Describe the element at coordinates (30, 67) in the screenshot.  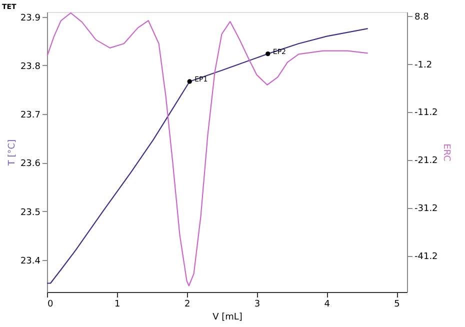
I see `y-tick-label: 23.8` at that location.